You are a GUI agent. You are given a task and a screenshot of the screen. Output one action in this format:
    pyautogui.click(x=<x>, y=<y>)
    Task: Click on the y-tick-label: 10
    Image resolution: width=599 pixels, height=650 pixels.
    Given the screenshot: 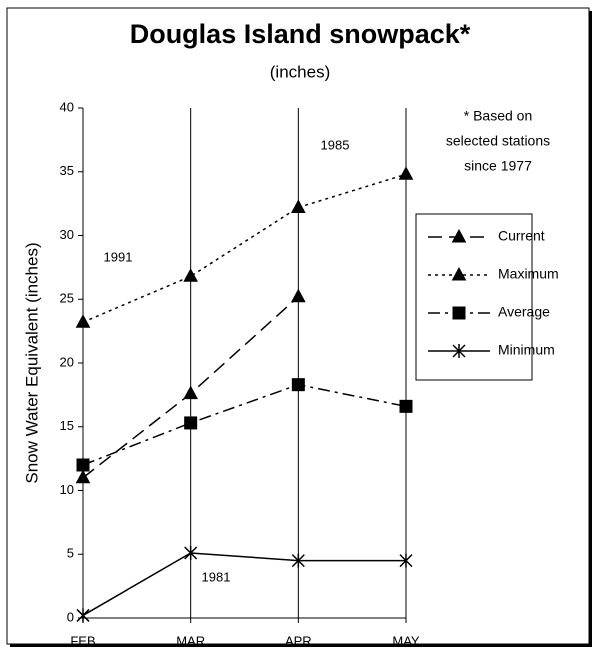 What is the action you would take?
    pyautogui.click(x=67, y=489)
    